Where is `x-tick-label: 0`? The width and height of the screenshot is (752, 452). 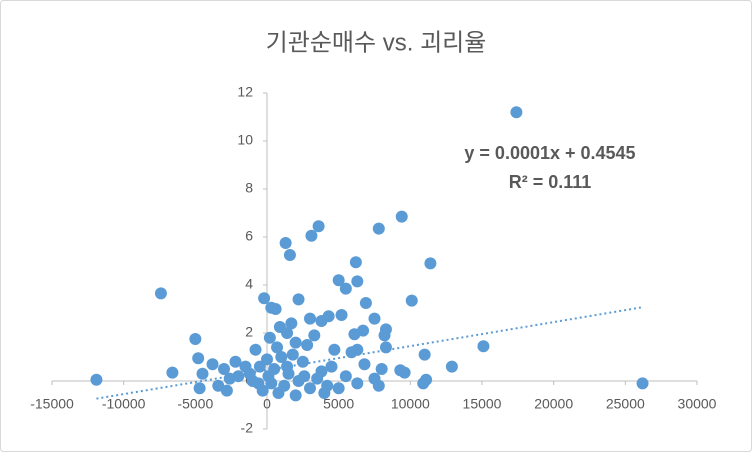 x-tick-label: 0 is located at coordinates (267, 404).